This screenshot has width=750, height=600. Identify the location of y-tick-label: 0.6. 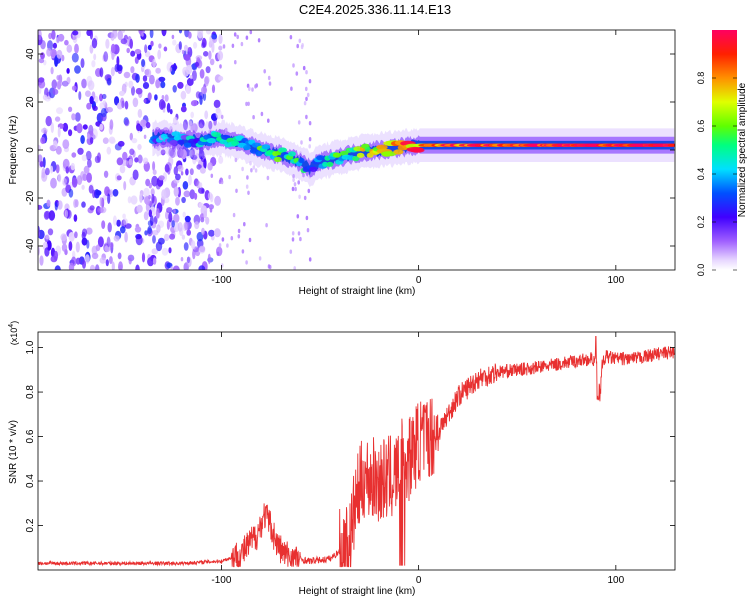
(30, 436).